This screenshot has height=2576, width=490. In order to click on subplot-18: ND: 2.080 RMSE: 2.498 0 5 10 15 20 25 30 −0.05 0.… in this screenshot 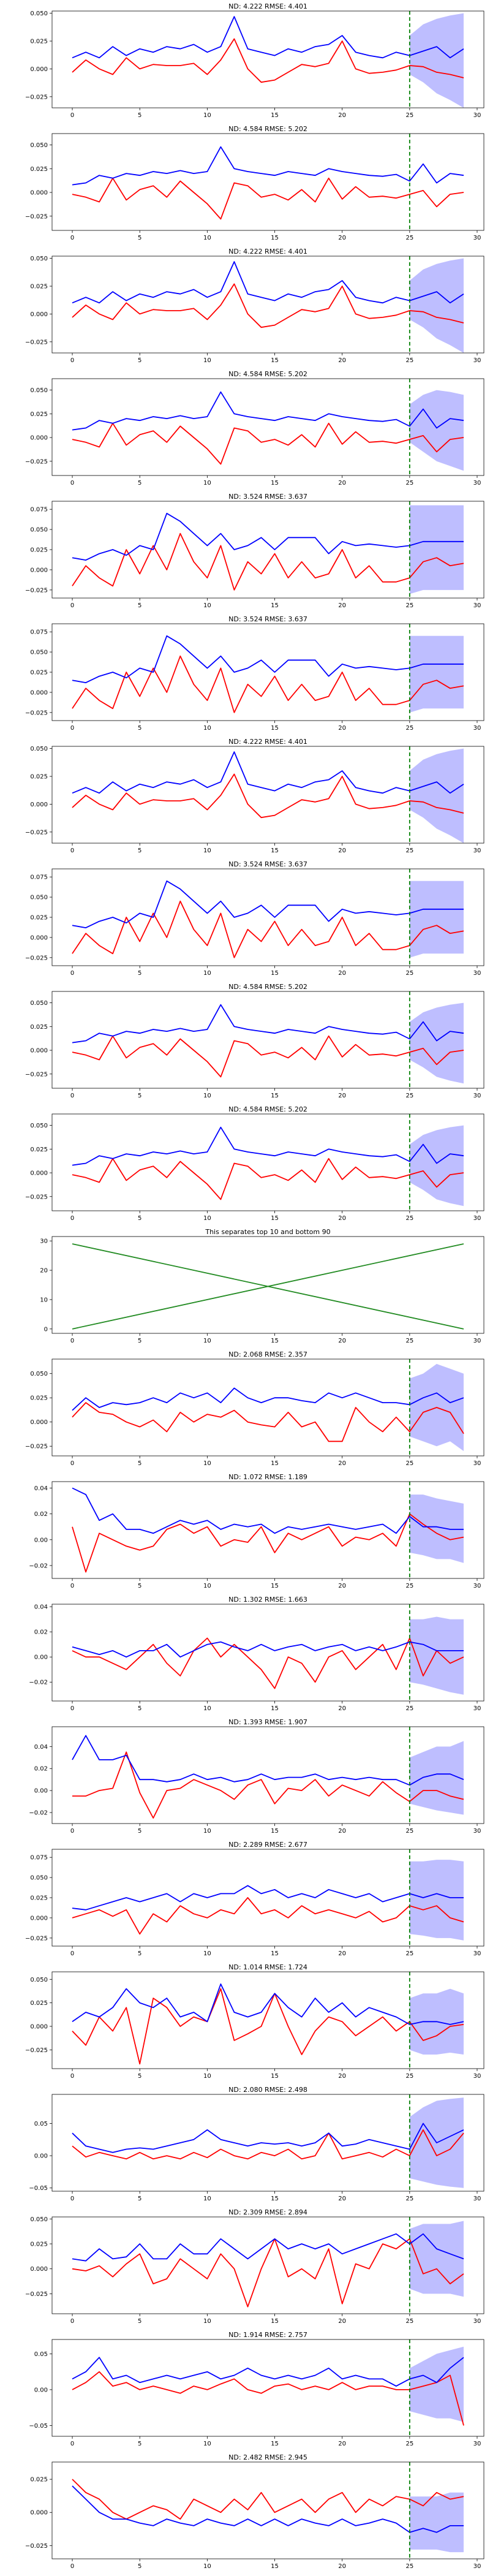, I will do `click(256, 2144)`.